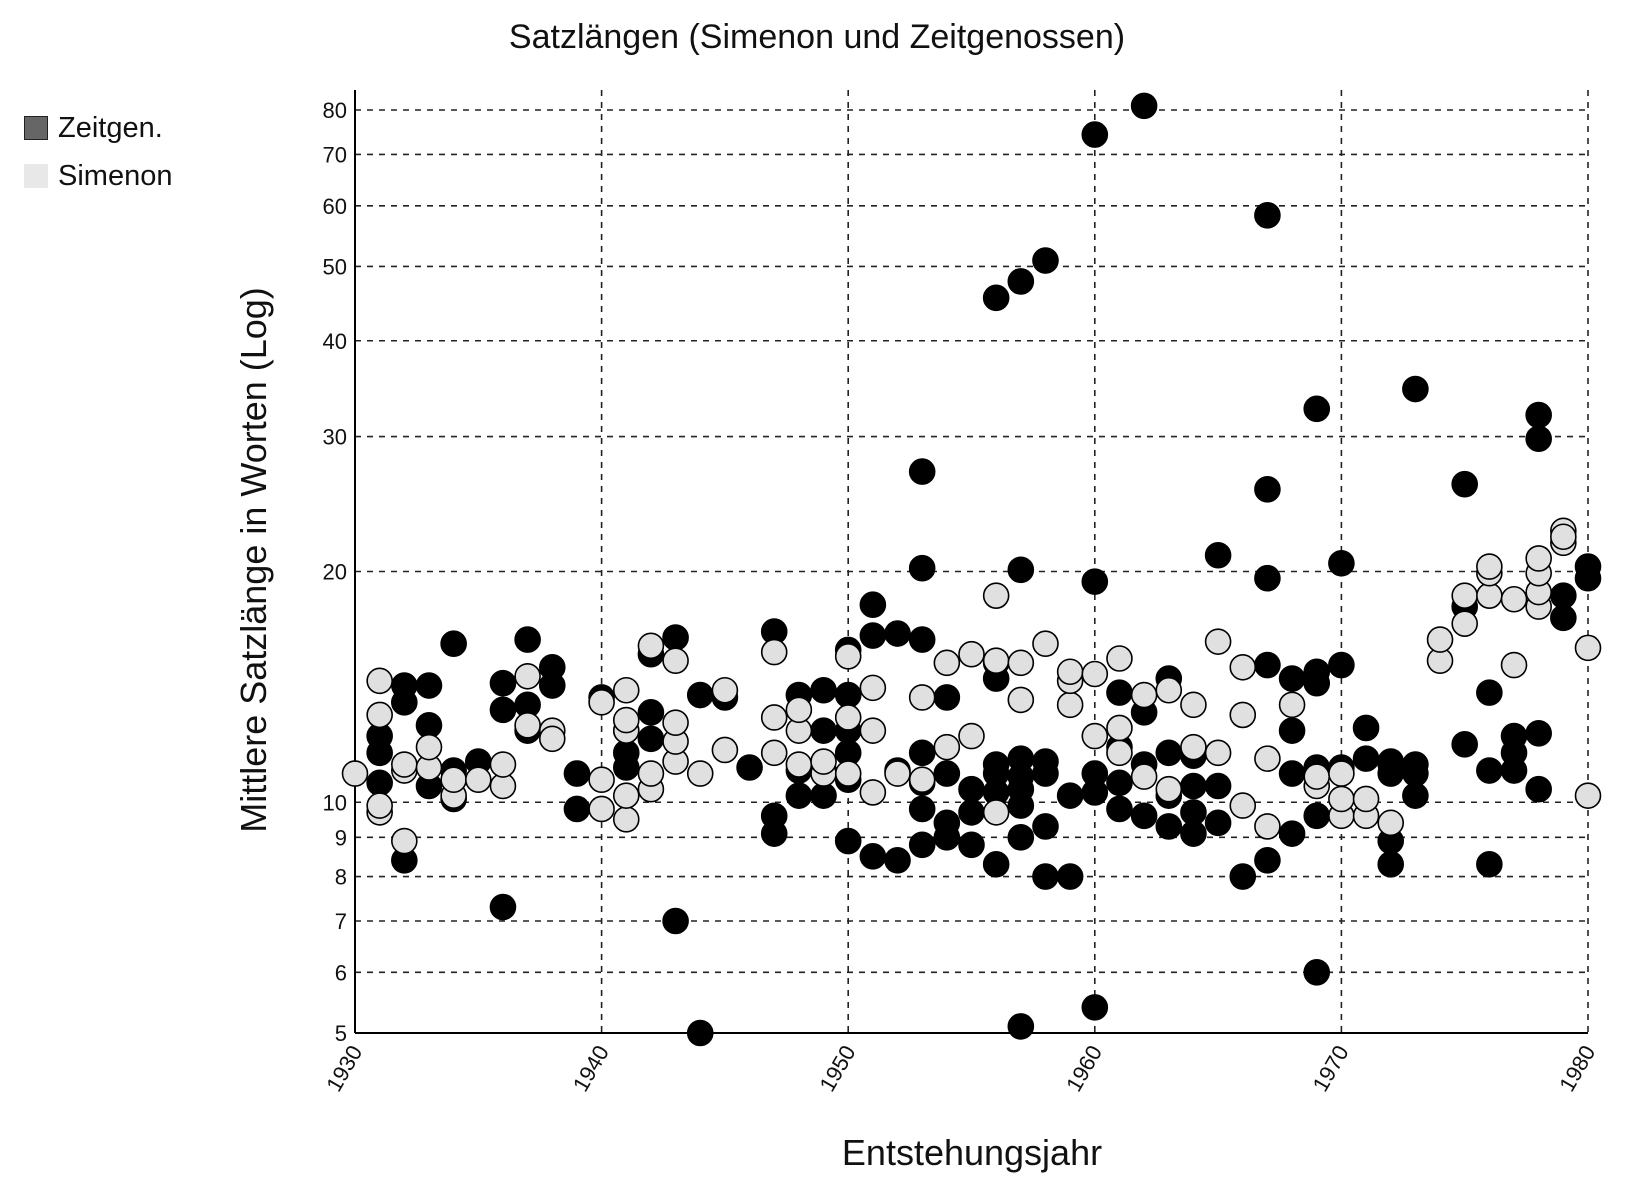  I want to click on legend-item-simenon: Simenon, so click(98, 176).